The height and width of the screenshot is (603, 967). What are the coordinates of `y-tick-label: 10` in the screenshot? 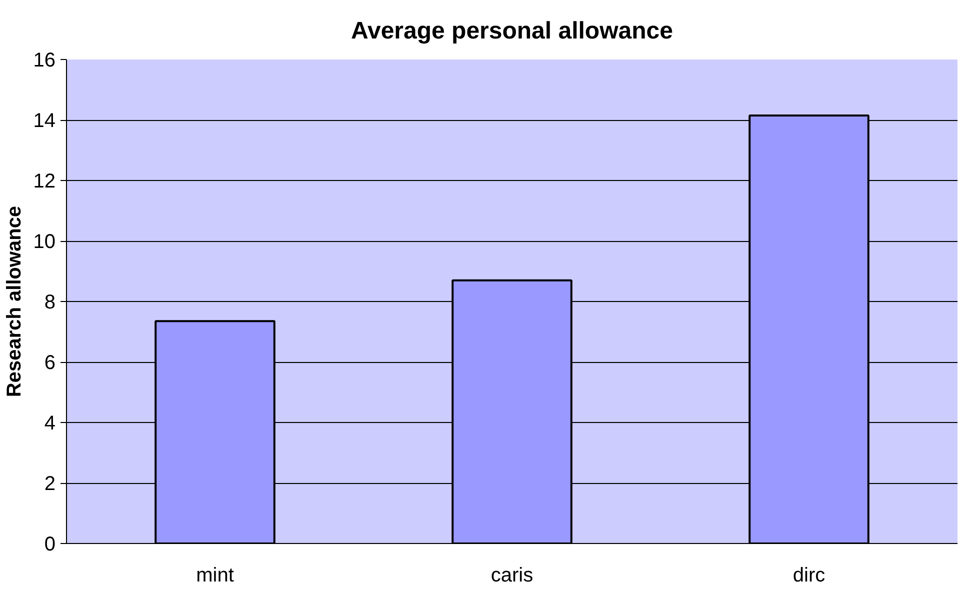 It's located at (44, 242).